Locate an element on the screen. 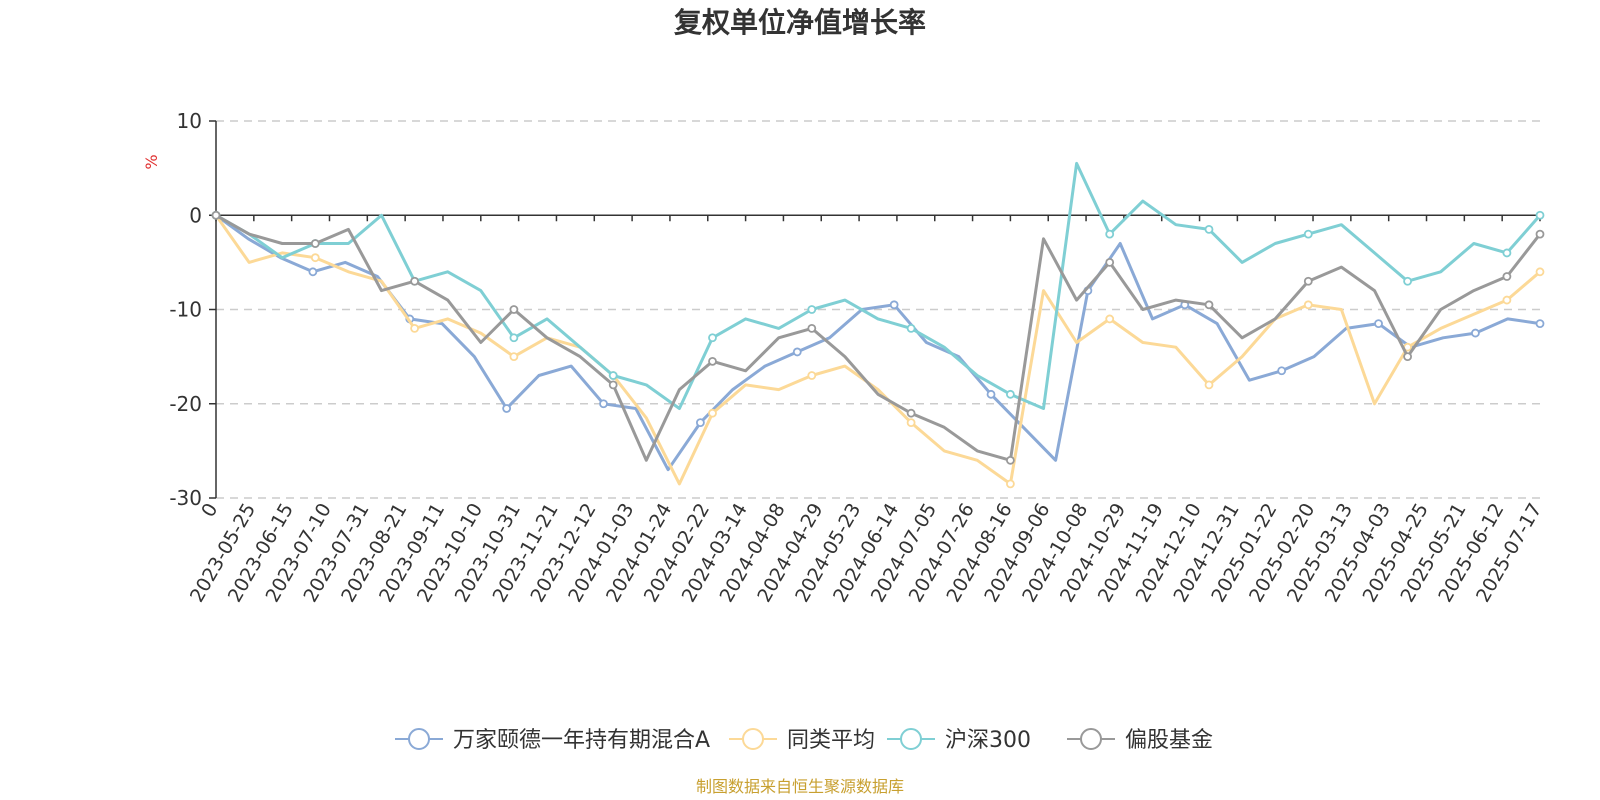 The image size is (1600, 800). legend-label: 沪深300 is located at coordinates (988, 740).